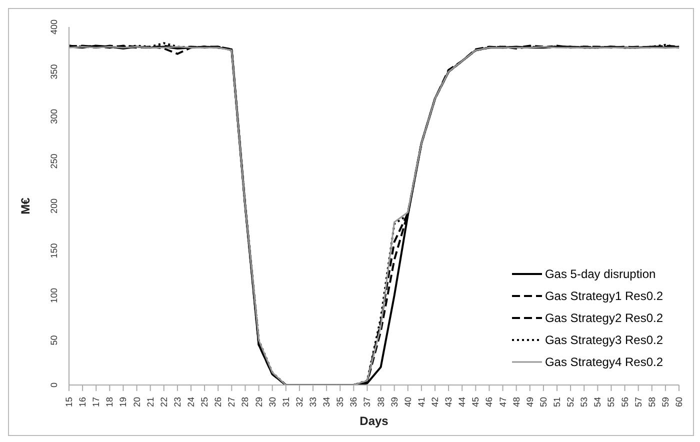 Image resolution: width=700 pixels, height=442 pixels. What do you see at coordinates (245, 402) in the screenshot?
I see `x-tick-label: 28` at bounding box center [245, 402].